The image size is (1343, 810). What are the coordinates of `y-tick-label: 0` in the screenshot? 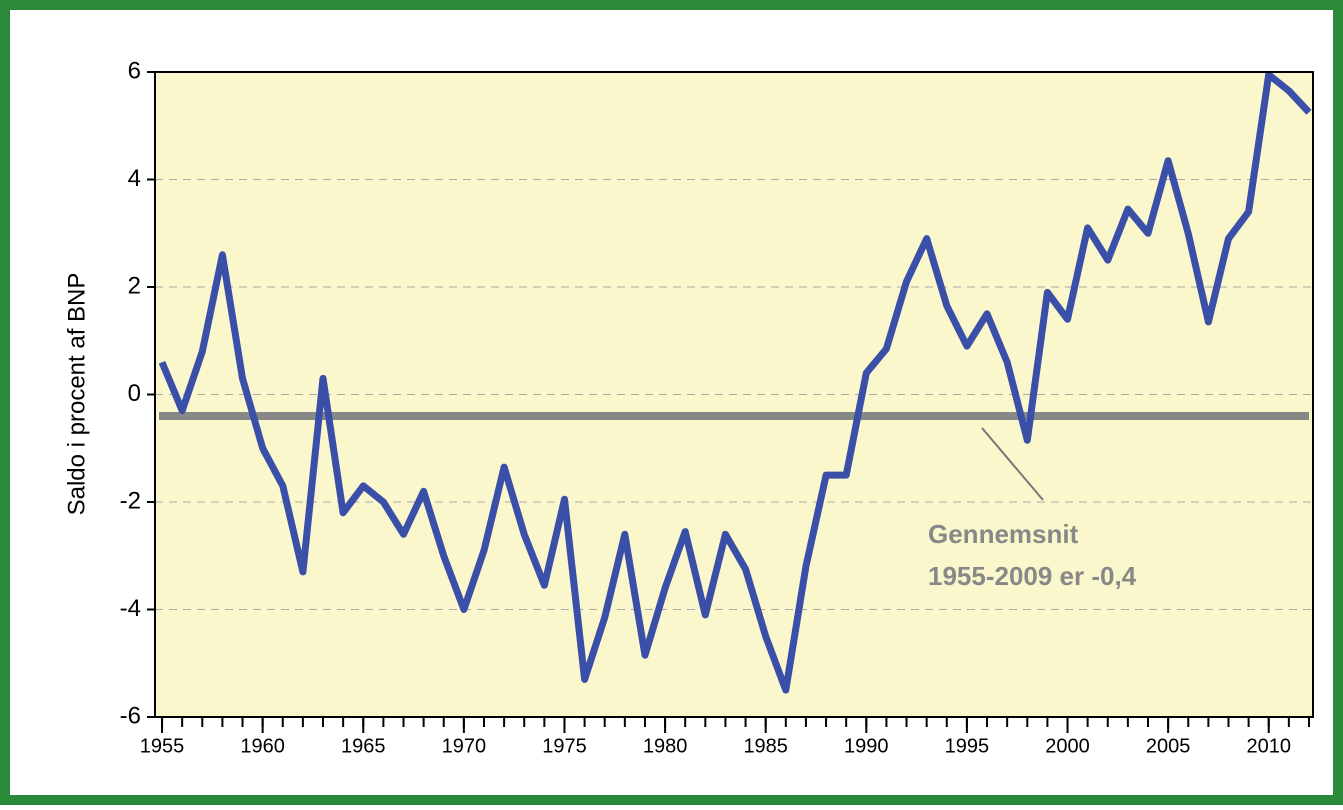 It's located at (134, 393).